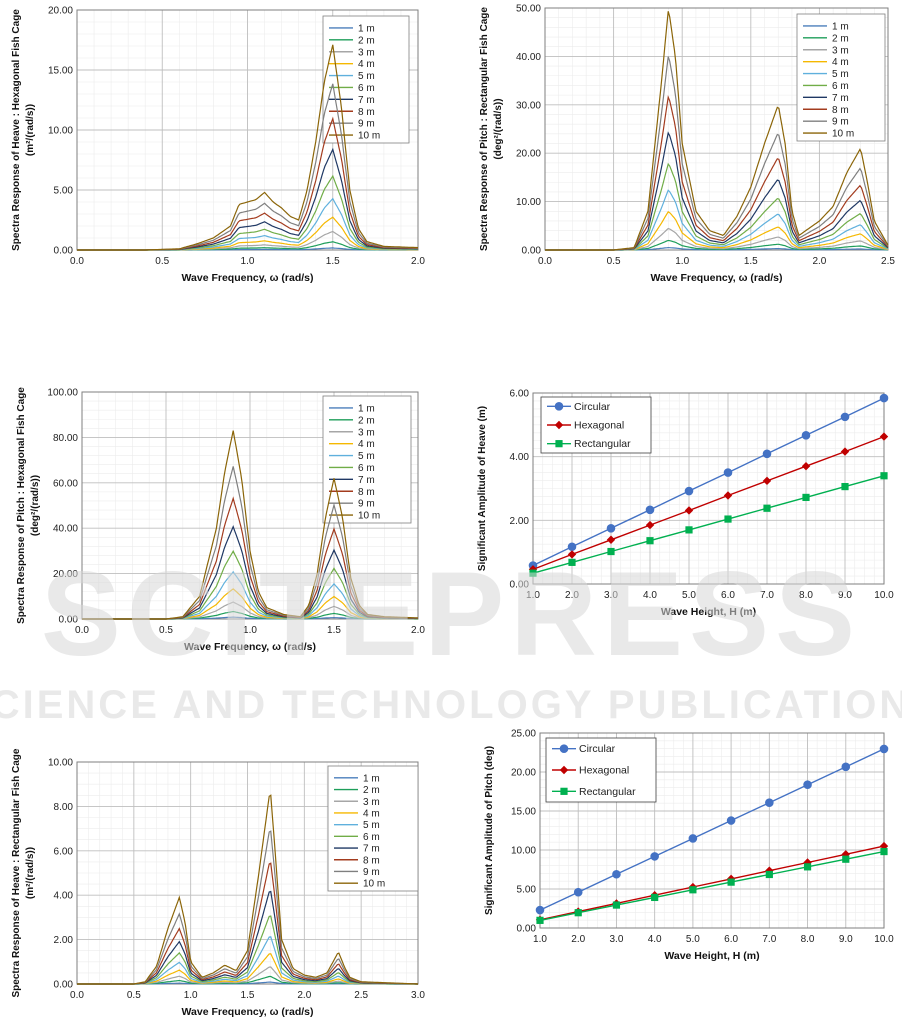 The image size is (902, 1026). What do you see at coordinates (572, 554) in the screenshot?
I see `data-point-hexagonal` at bounding box center [572, 554].